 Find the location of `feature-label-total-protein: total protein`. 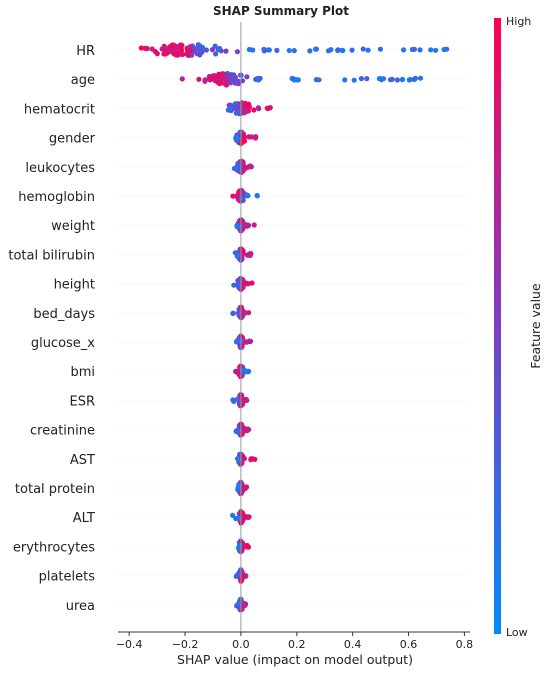

feature-label-total-protein: total protein is located at coordinates (55, 489).